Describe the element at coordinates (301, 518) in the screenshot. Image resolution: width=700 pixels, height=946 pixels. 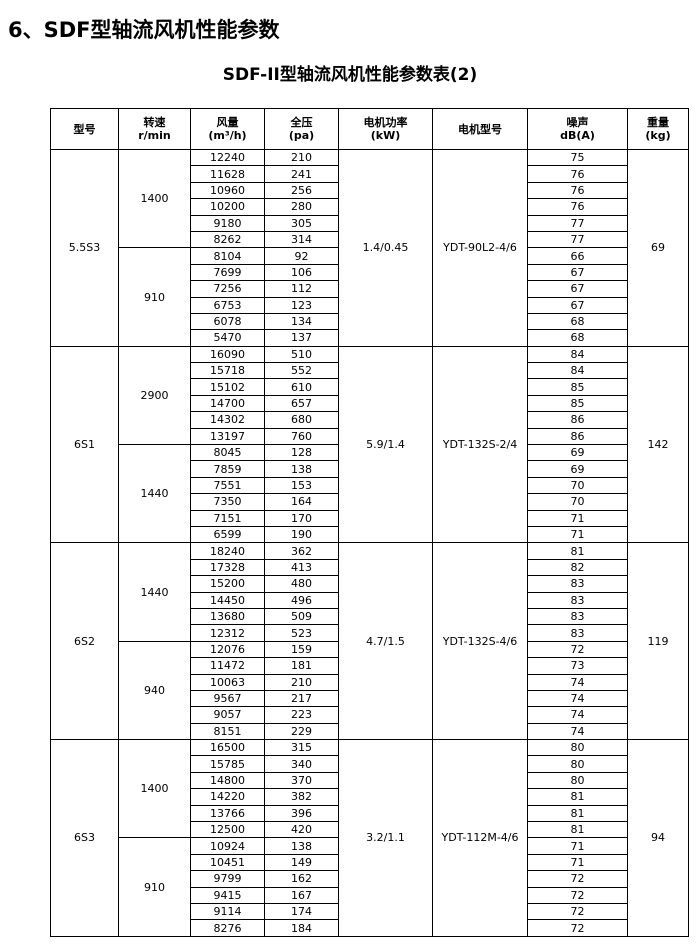
I see `pressure-cell: 170` at that location.